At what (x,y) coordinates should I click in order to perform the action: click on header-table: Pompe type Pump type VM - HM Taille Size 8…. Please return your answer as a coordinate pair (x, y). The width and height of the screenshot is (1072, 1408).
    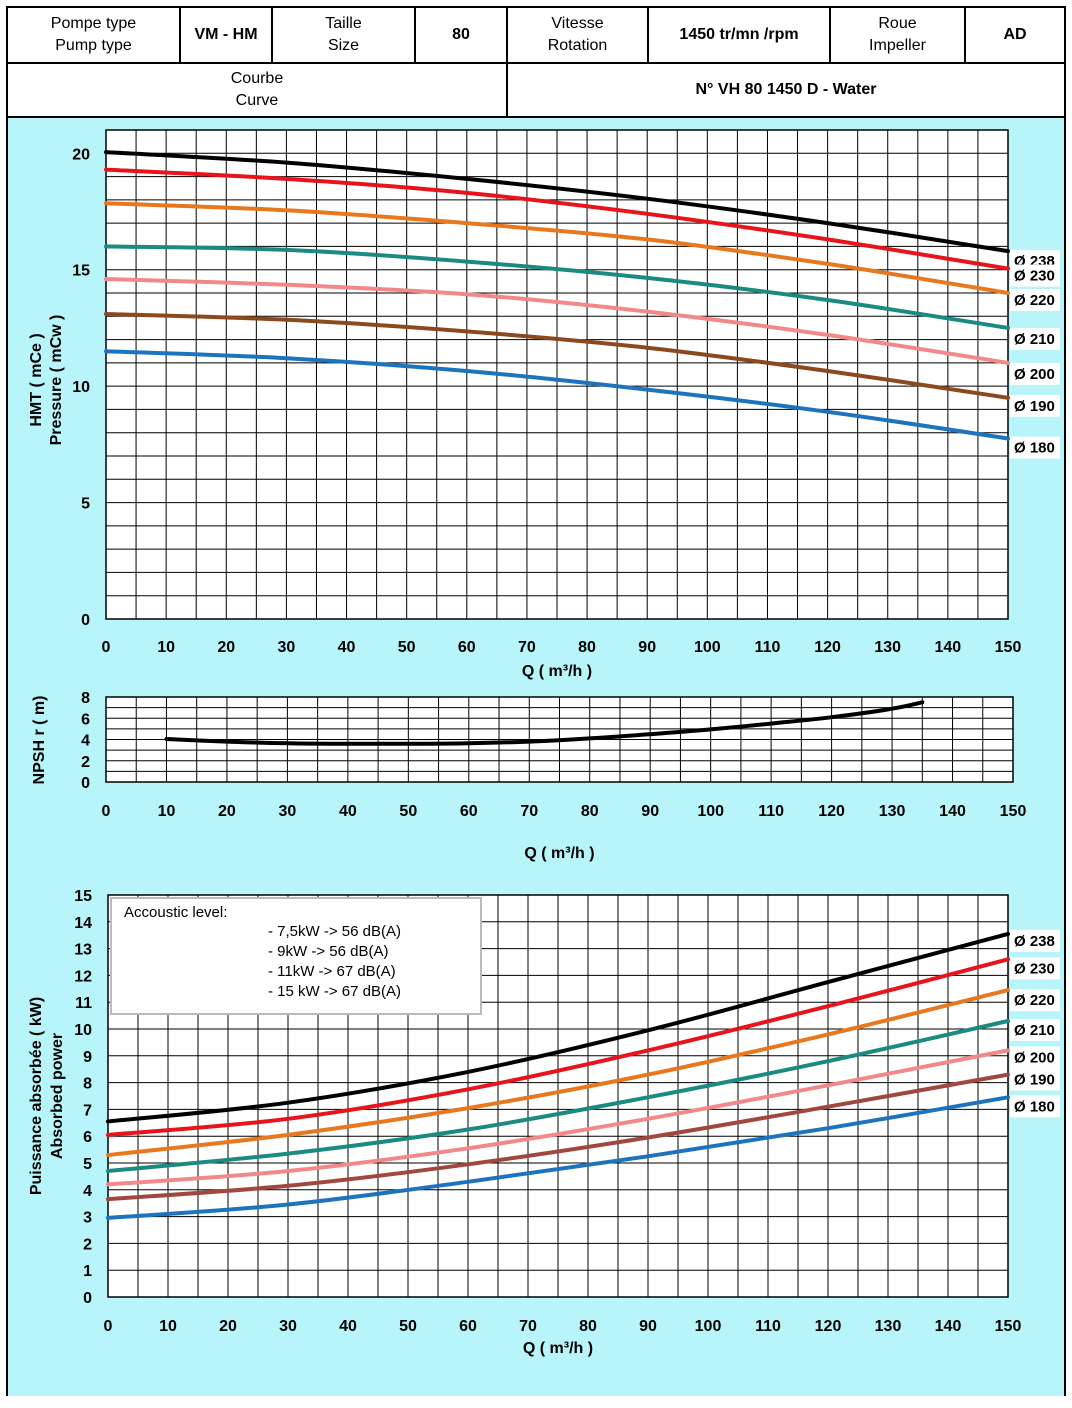
    Looking at the image, I should click on (536, 62).